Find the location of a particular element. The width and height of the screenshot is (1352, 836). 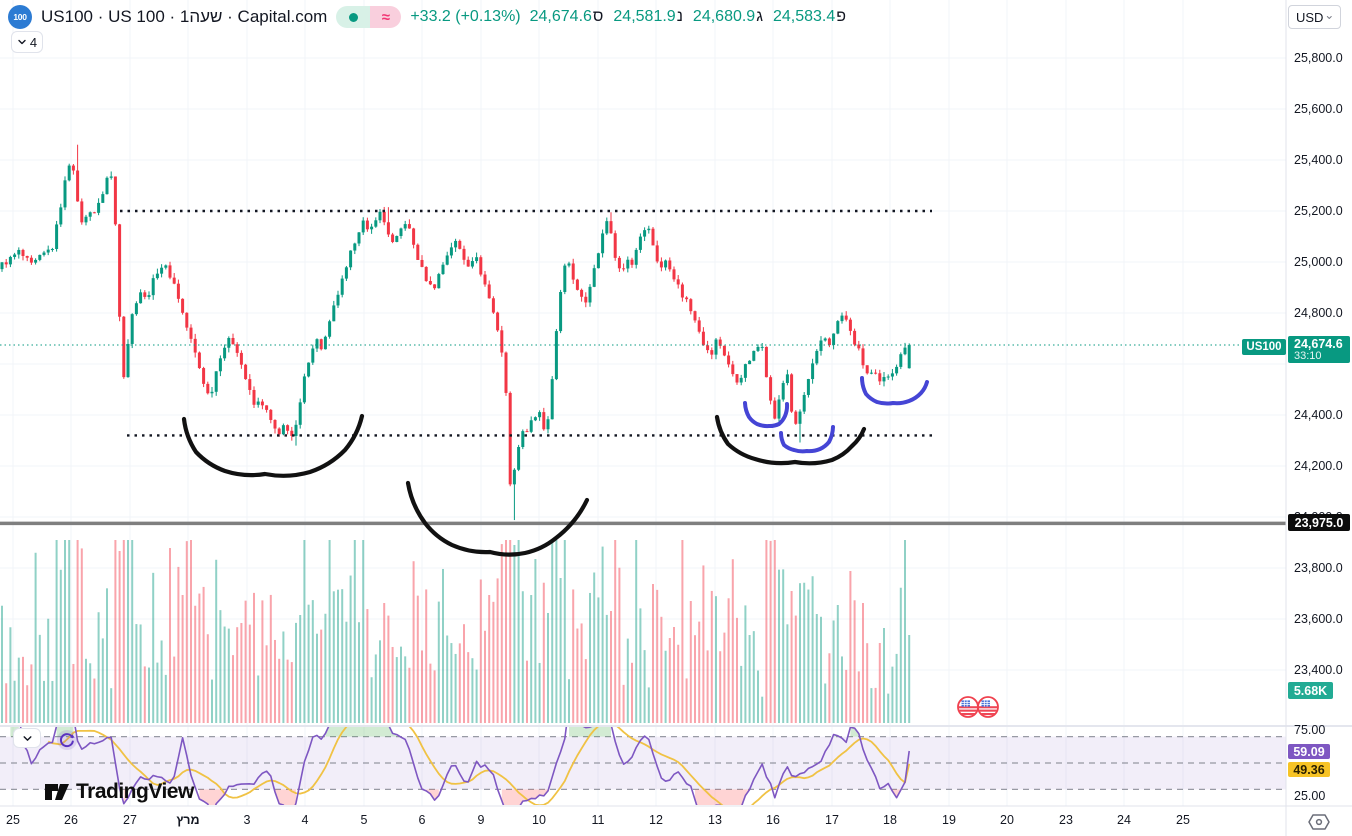

high-value: 24,680.9 ג is located at coordinates (727, 16).